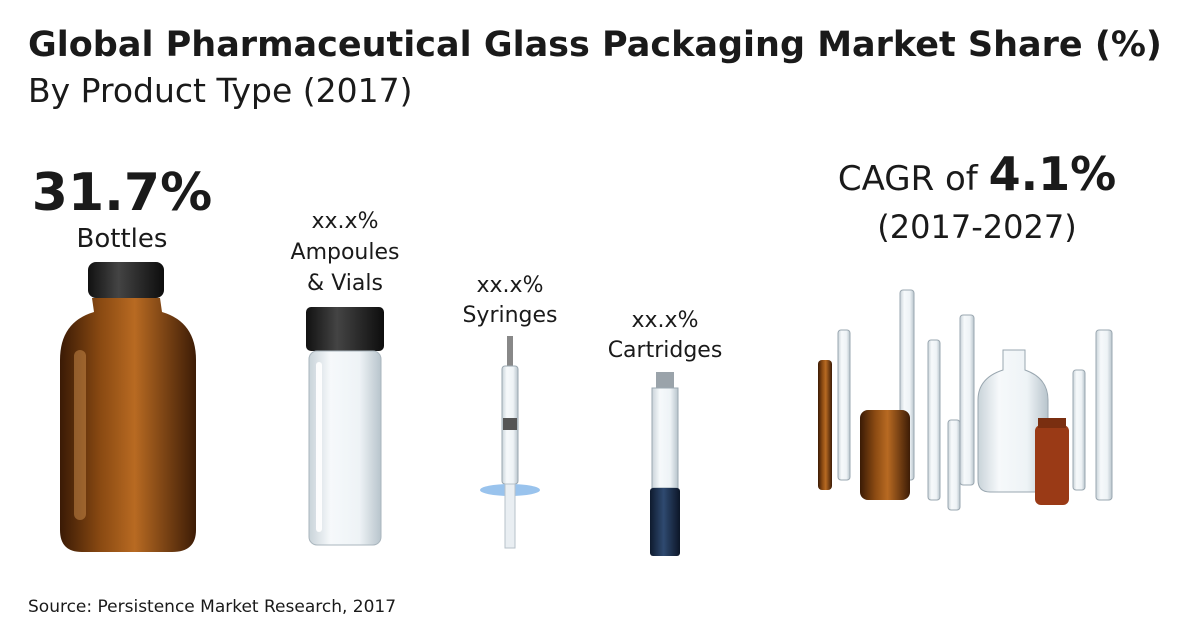  Describe the element at coordinates (976, 227) in the screenshot. I see `cagr-period: (2017-2027)` at that location.